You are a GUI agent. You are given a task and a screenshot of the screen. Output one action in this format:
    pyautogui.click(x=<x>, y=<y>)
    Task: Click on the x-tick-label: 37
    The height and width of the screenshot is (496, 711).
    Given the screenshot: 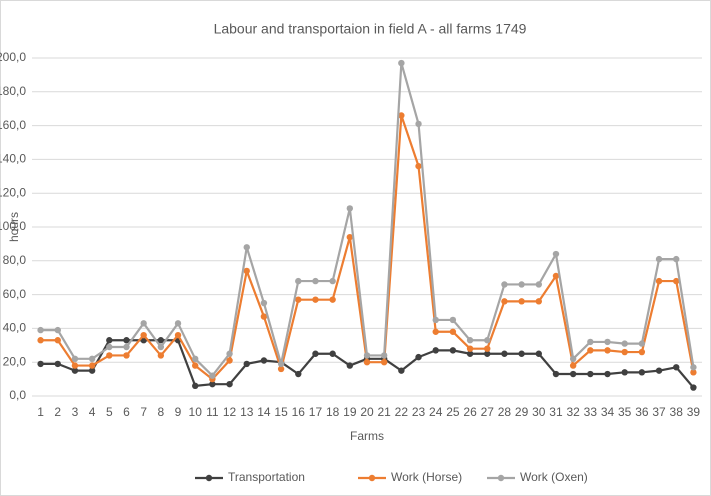 What is the action you would take?
    pyautogui.click(x=659, y=412)
    